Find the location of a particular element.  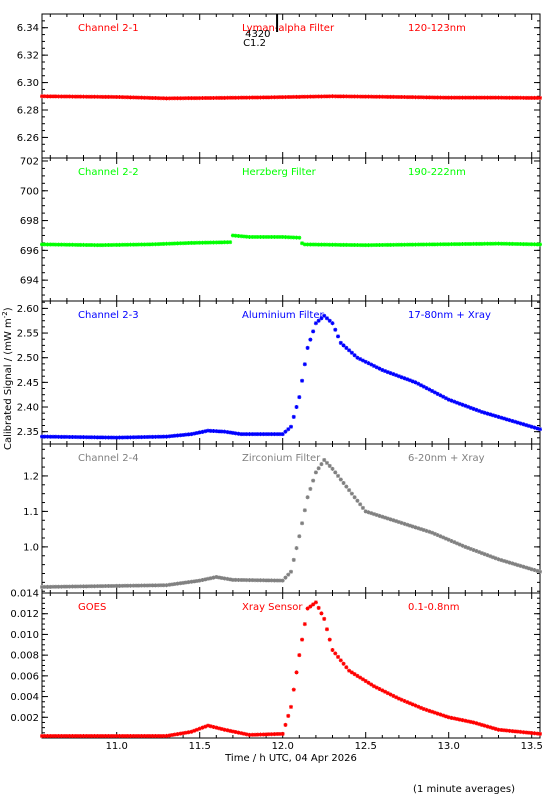

y-tick-label: 2.50 is located at coordinates (28, 358).